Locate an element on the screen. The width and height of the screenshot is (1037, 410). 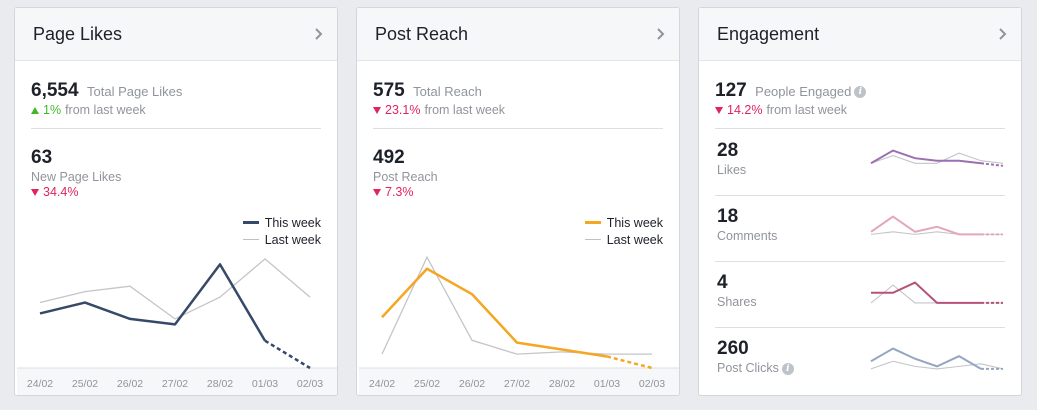
new-page-likes-value: 63 is located at coordinates (42, 157).